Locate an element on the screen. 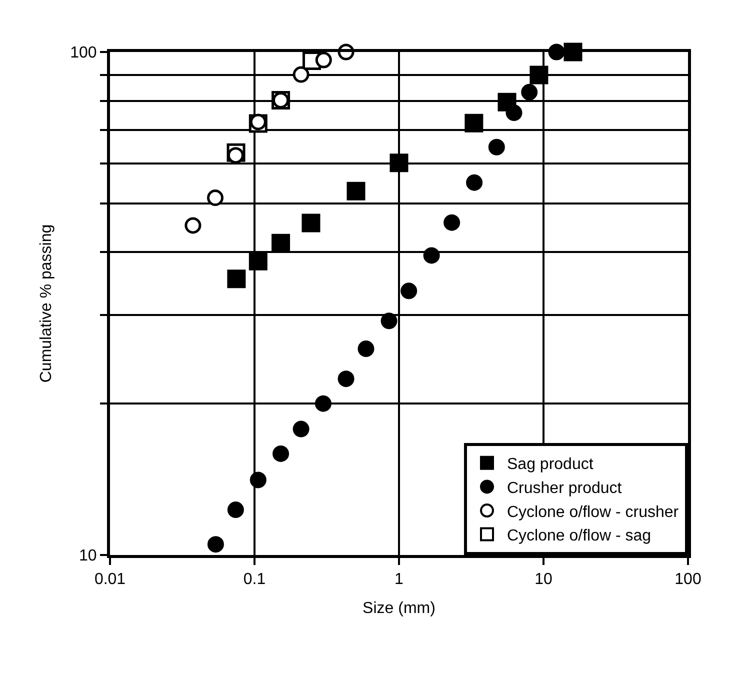 The height and width of the screenshot is (681, 740). x-tick-label: 100 is located at coordinates (688, 579).